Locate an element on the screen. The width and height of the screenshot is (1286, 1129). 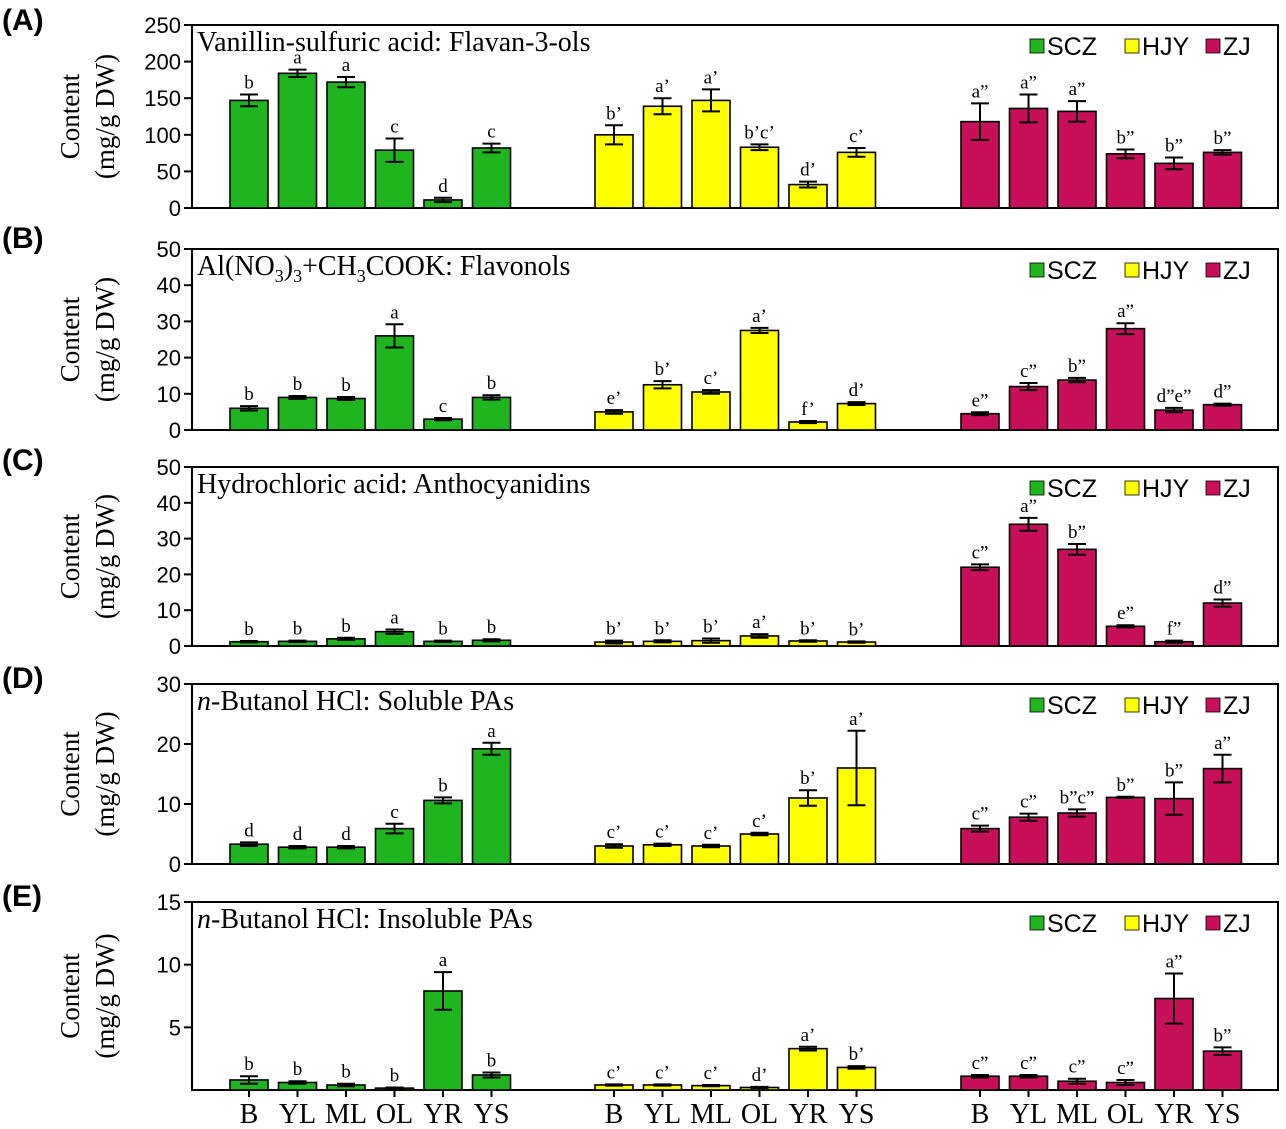
significance-label: d”e” is located at coordinates (1174, 396).